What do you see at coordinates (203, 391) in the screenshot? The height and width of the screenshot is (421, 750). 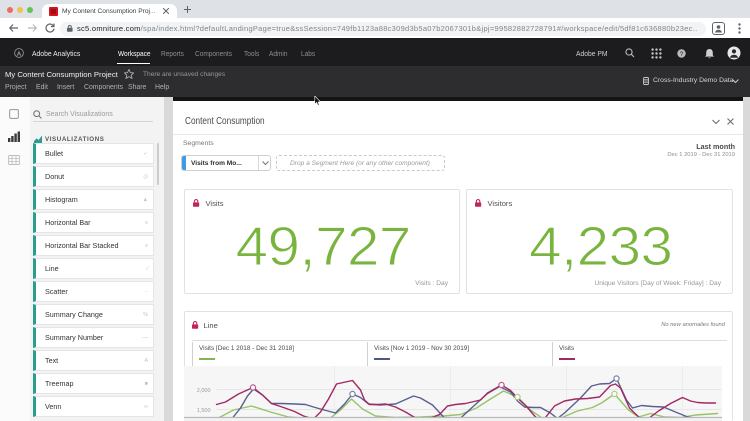 I see `svg-text: 2,000` at bounding box center [203, 391].